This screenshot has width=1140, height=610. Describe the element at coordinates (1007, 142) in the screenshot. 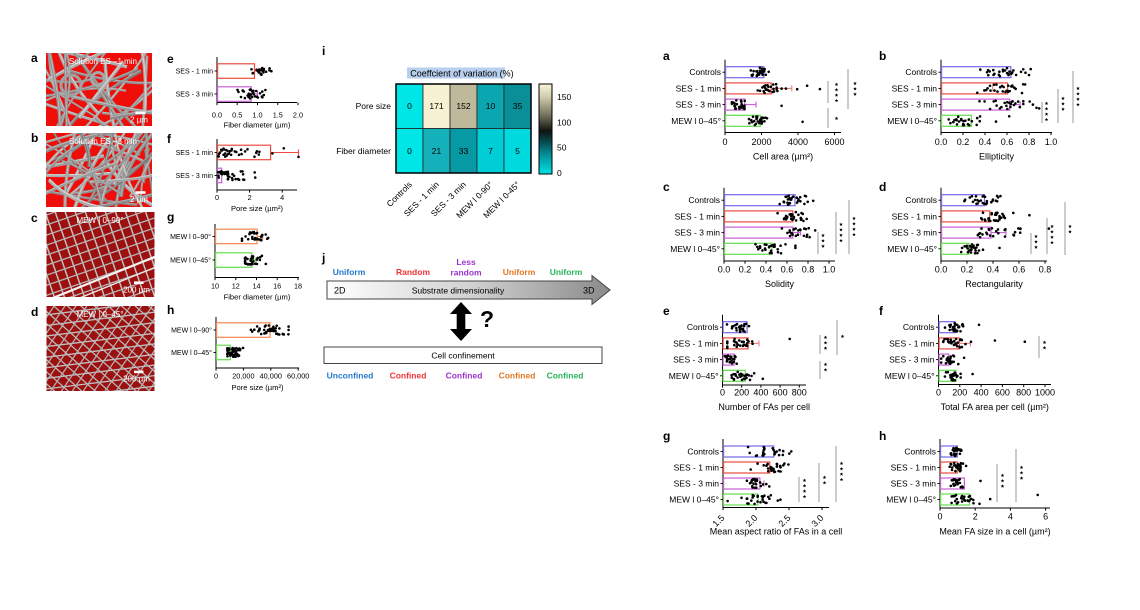

I see `svg-text: 0.6` at that location.